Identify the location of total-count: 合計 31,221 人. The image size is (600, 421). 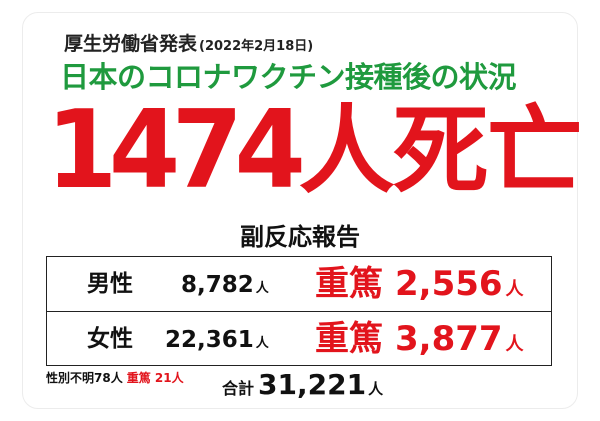
(302, 387).